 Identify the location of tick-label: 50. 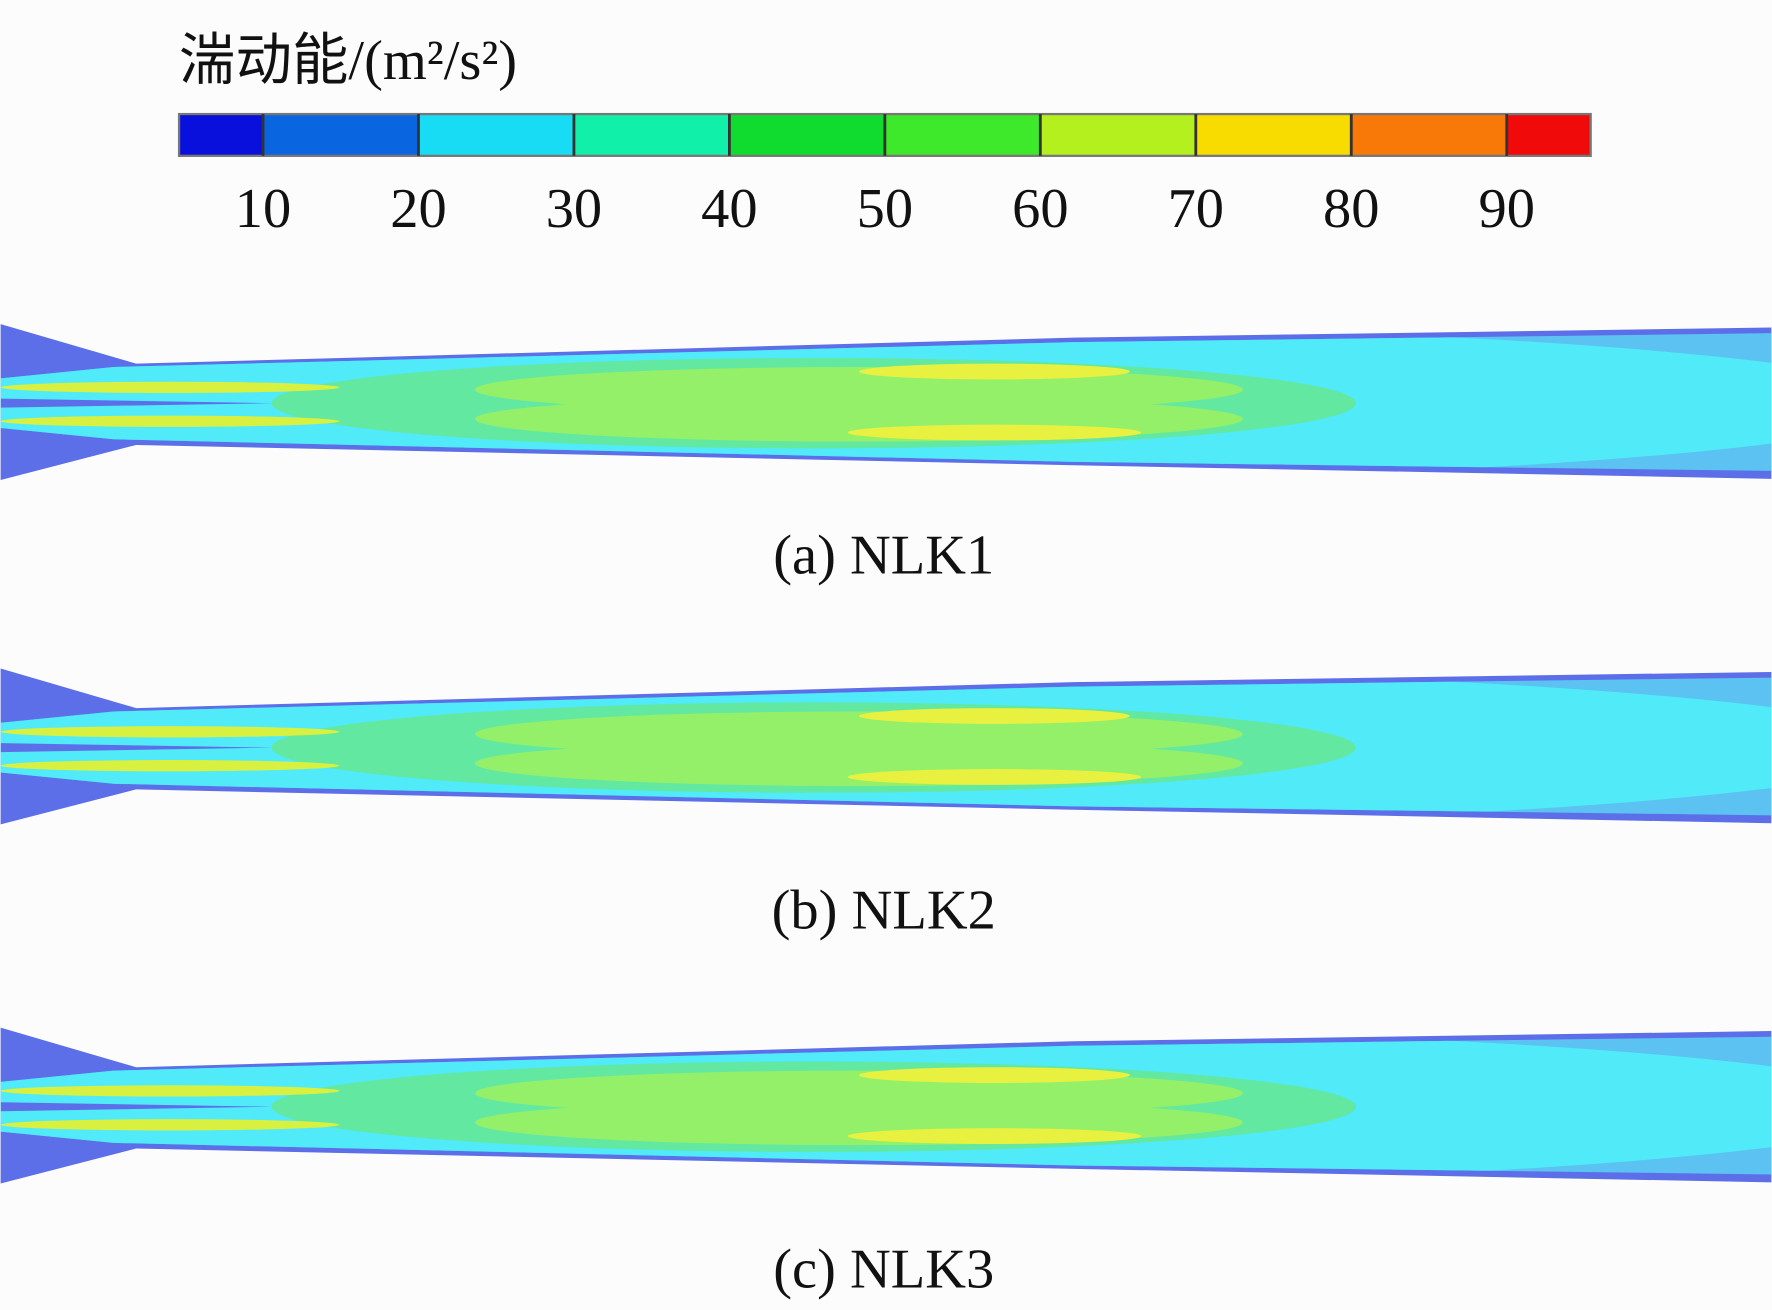
(885, 209).